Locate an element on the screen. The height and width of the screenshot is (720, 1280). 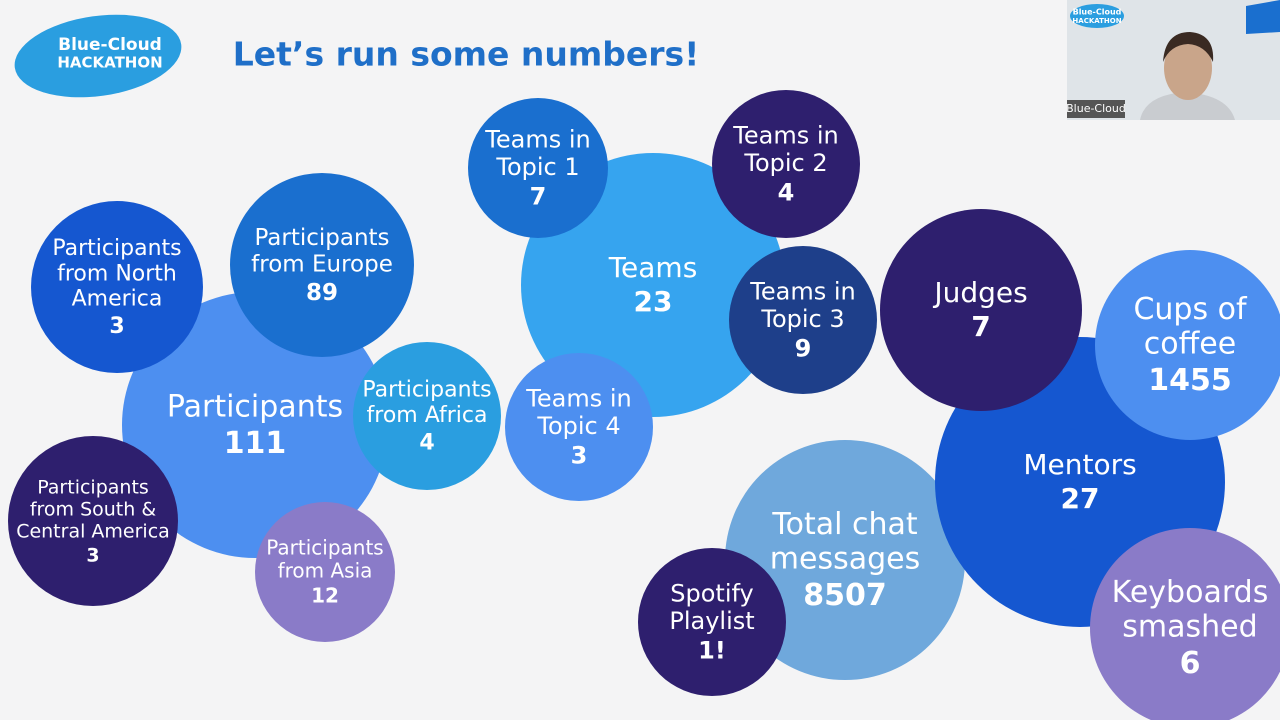
person-hair is located at coordinates (1188, 47).